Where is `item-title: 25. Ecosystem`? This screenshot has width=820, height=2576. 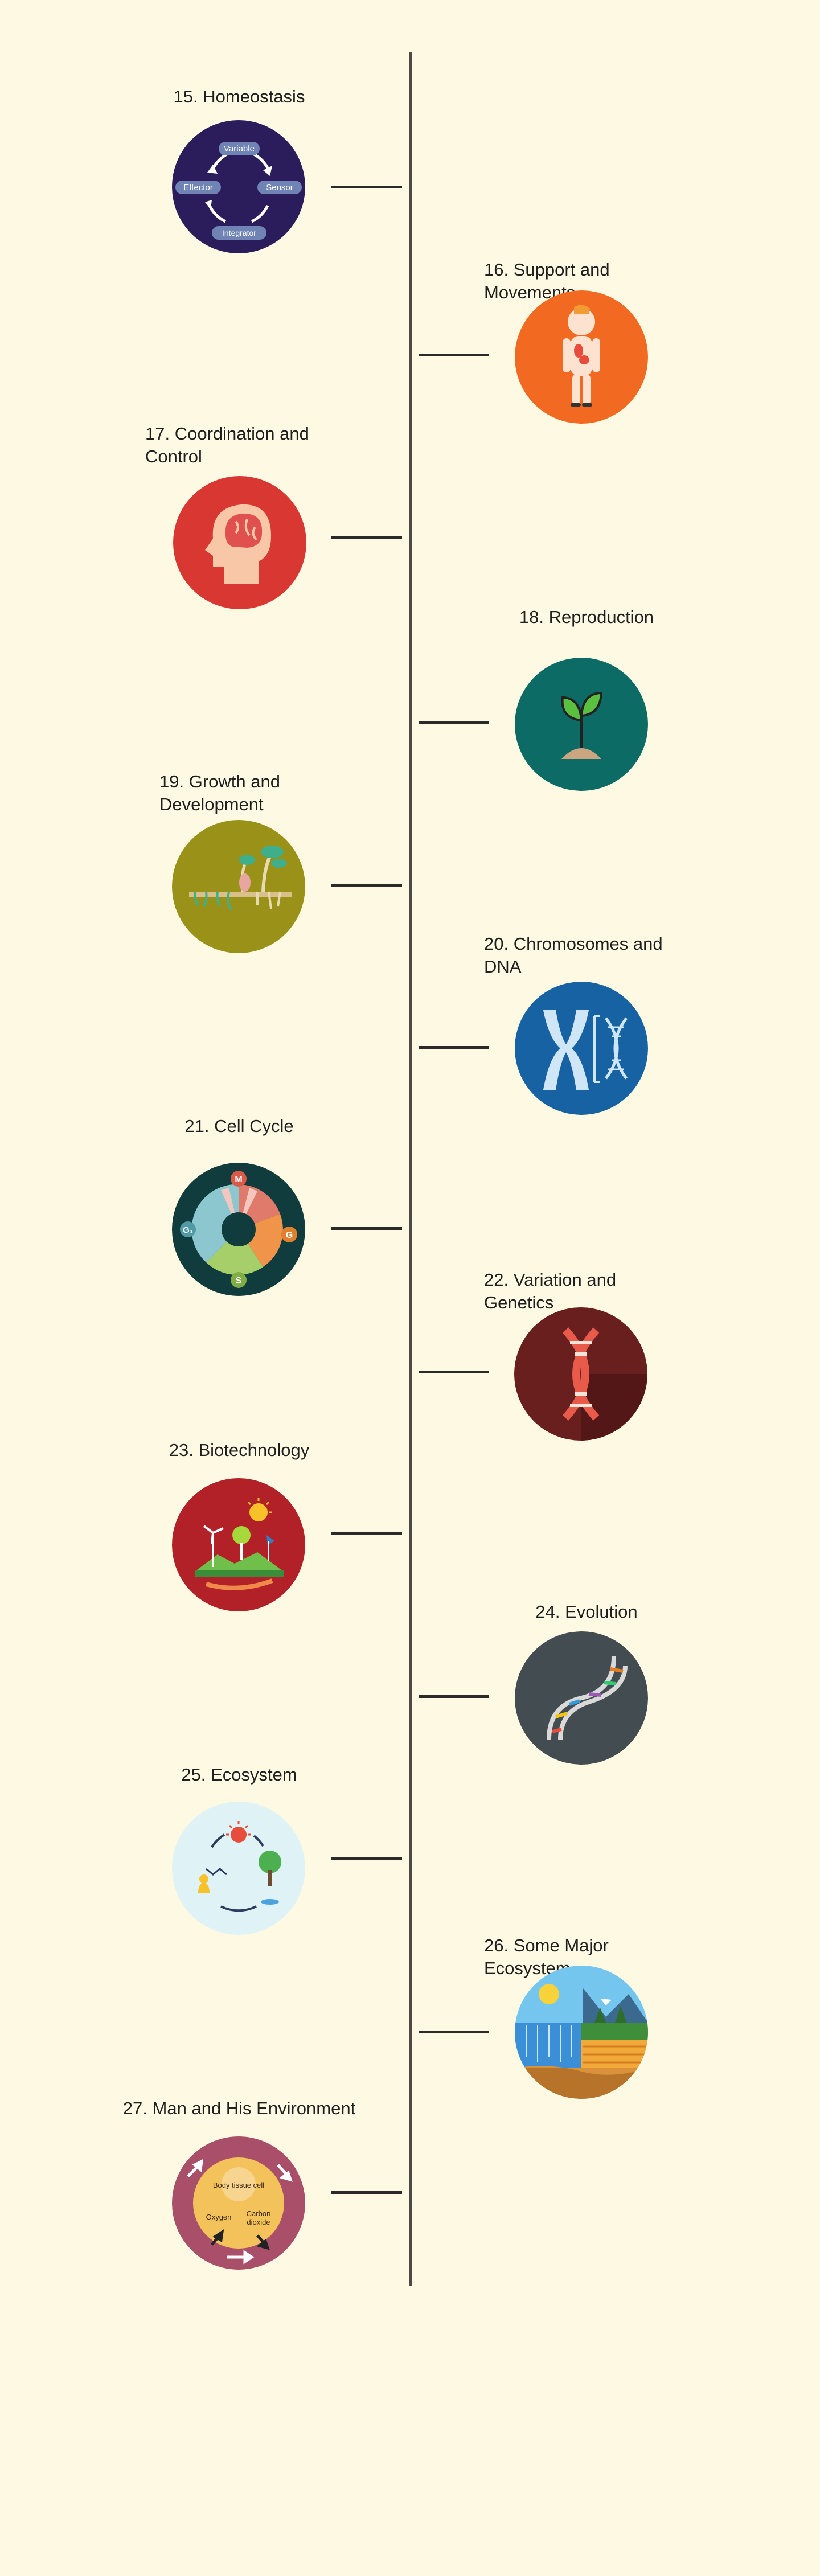 item-title: 25. Ecosystem is located at coordinates (239, 1775).